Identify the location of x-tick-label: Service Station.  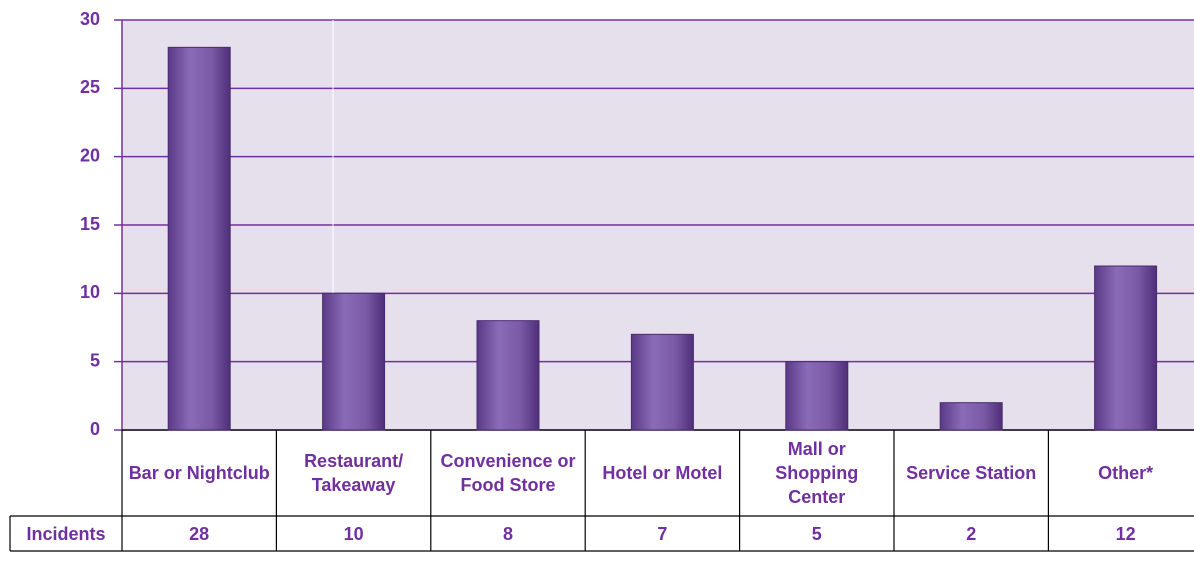
(971, 473).